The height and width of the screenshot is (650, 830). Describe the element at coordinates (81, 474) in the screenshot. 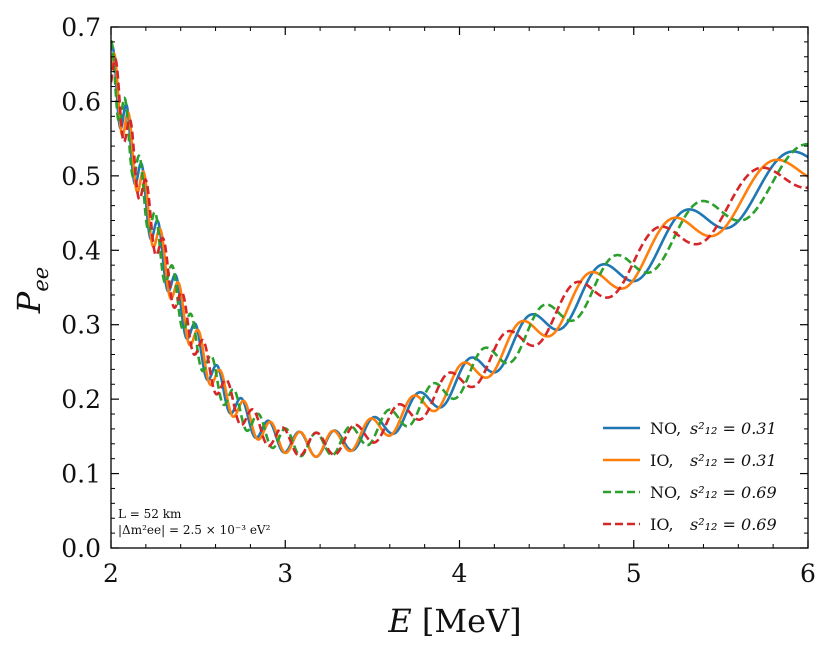

I see `y-tick-label: 0.1` at that location.